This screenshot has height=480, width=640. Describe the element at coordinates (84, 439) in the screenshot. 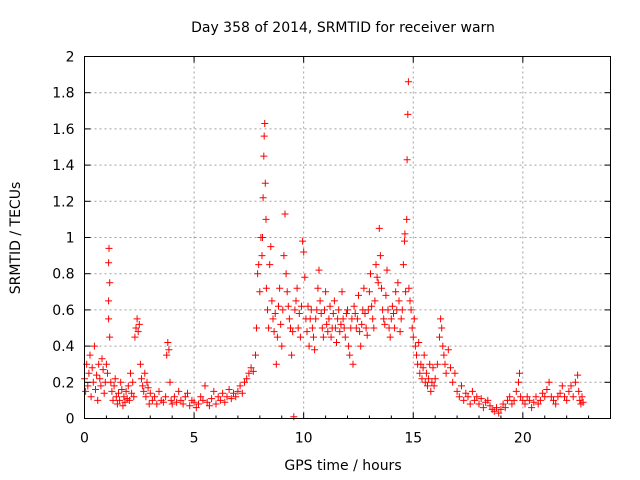

I see `x-tick-label: 0` at that location.